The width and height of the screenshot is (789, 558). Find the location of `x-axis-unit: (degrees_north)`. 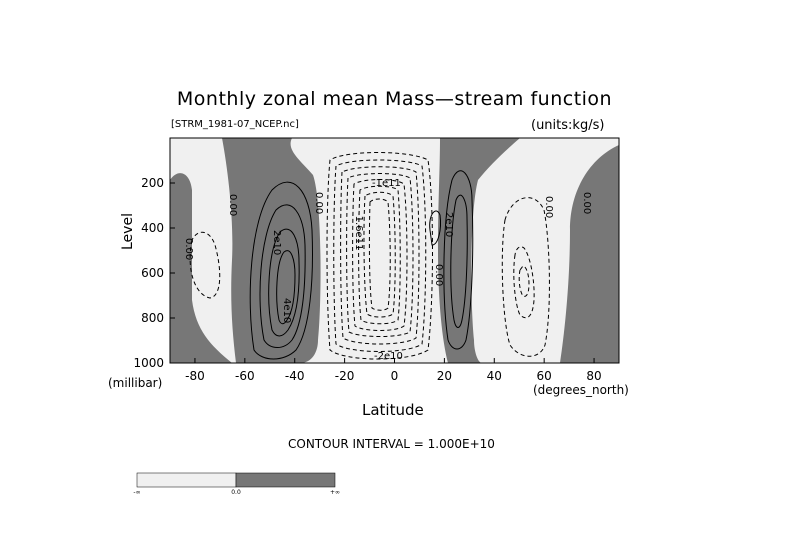

x-axis-unit: (degrees_north) is located at coordinates (581, 390).